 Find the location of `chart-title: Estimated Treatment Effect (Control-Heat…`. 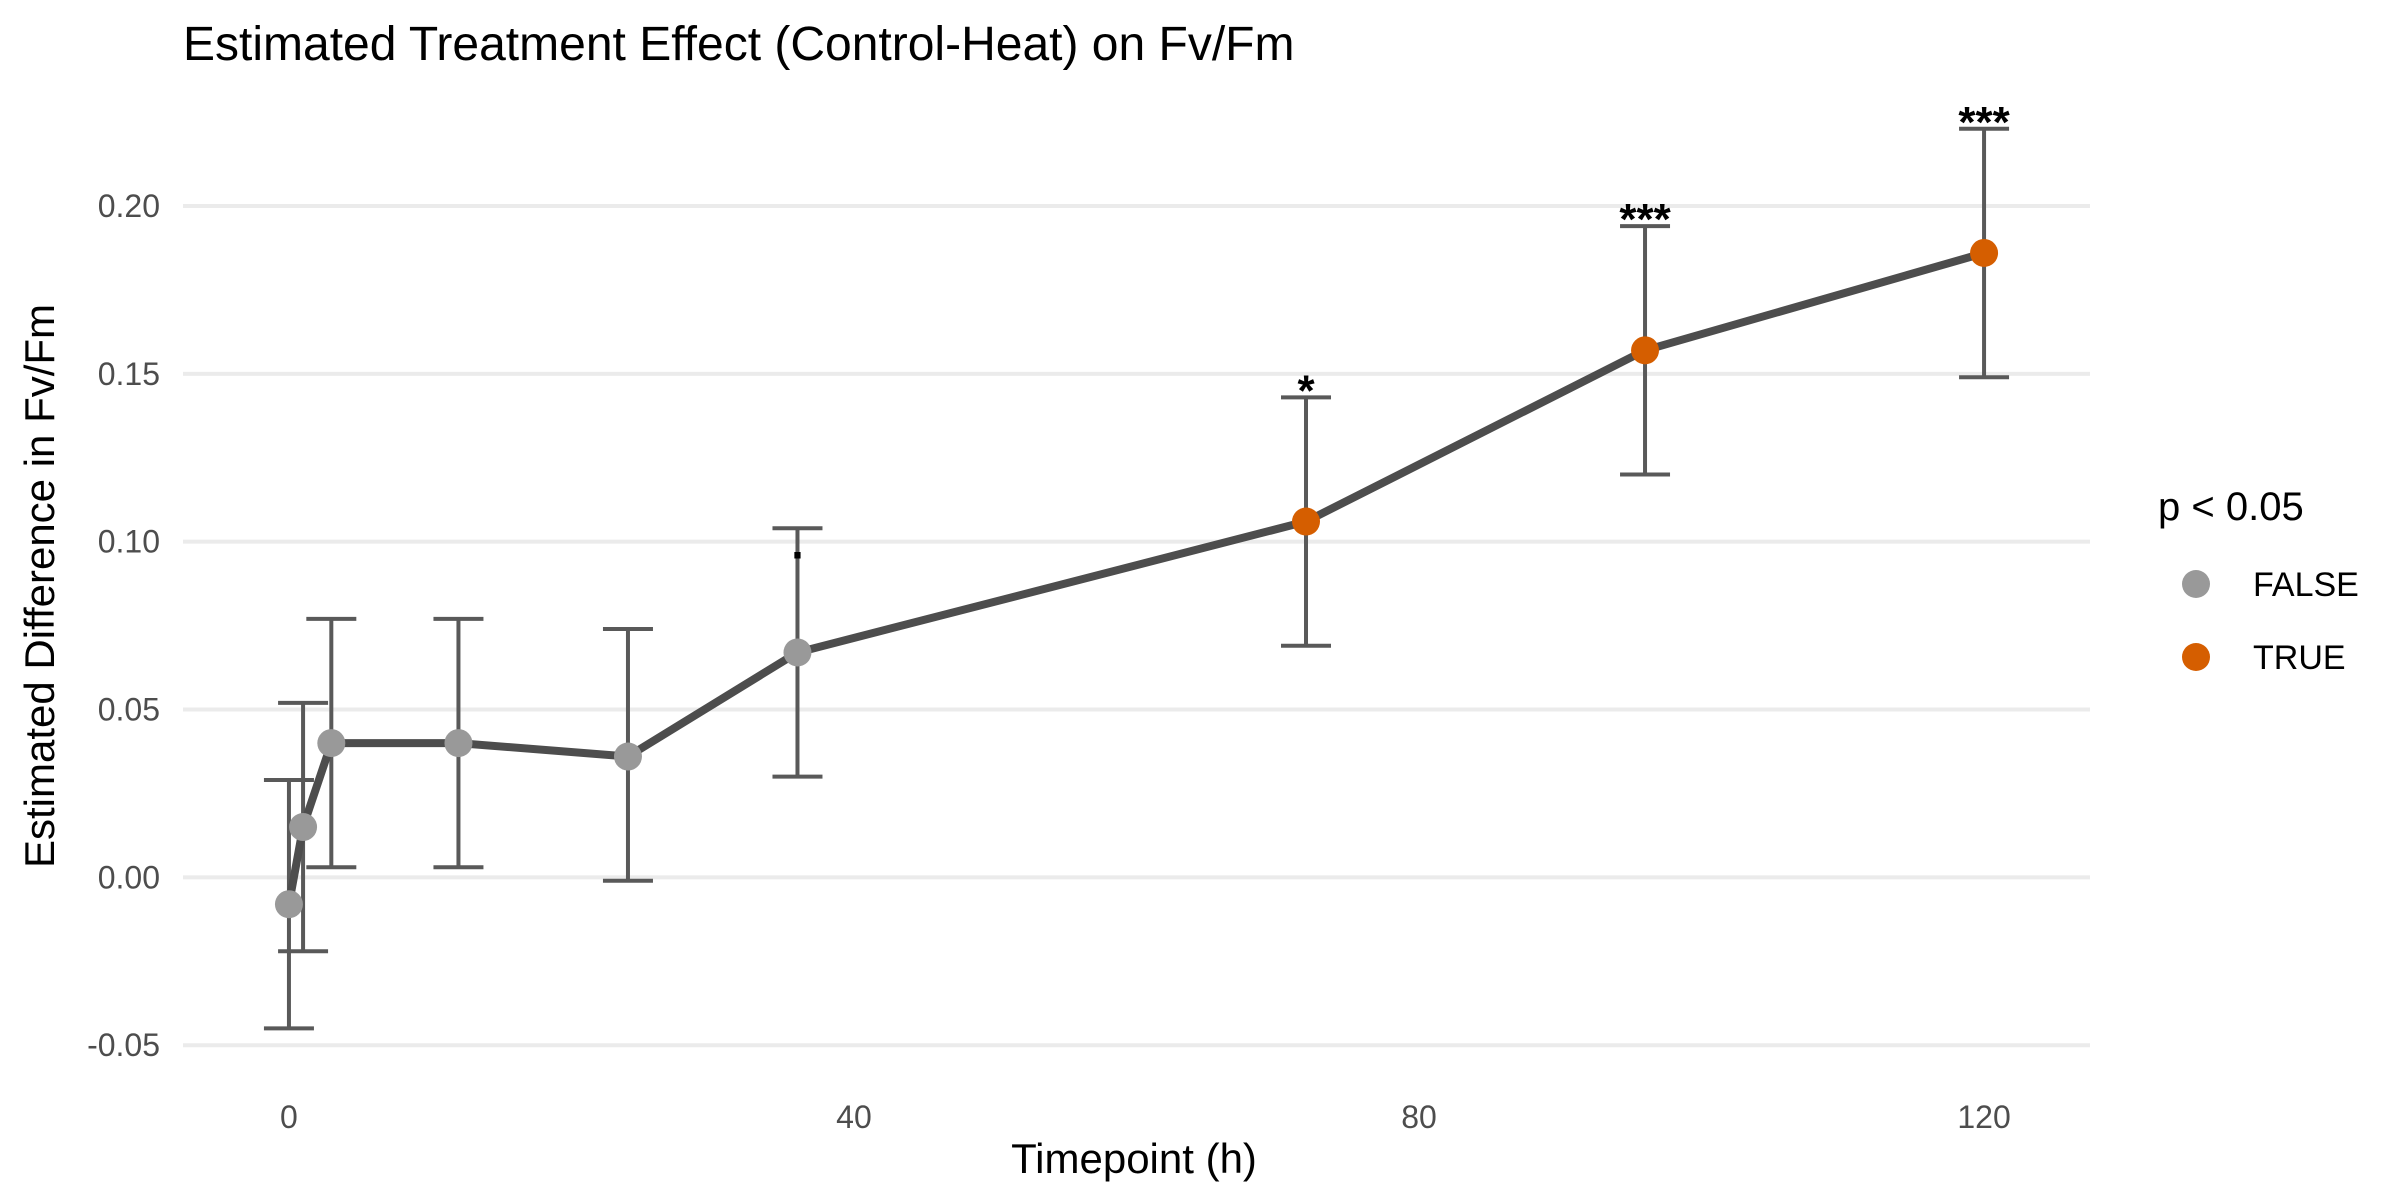

chart-title: Estimated Treatment Effect (Control-Heat… is located at coordinates (738, 44).